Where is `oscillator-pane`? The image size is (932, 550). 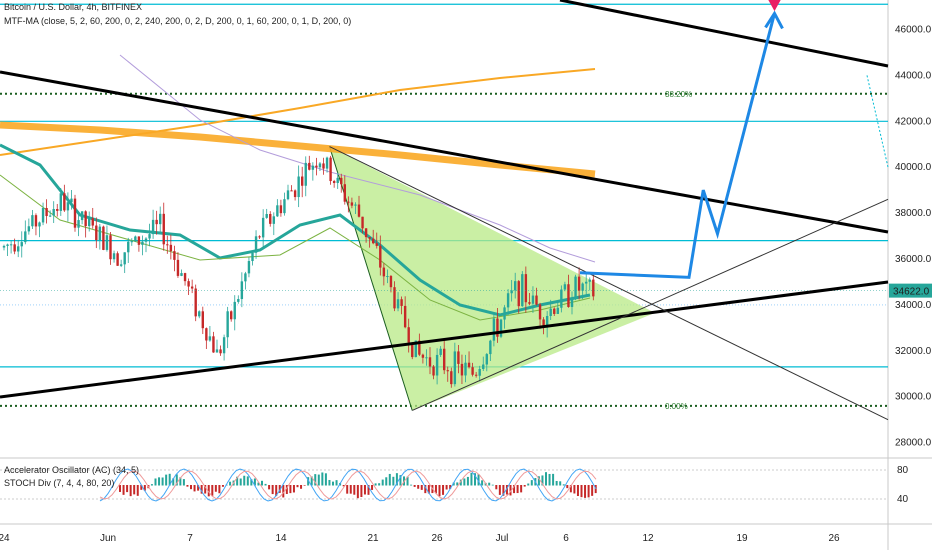 oscillator-pane is located at coordinates (444, 485).